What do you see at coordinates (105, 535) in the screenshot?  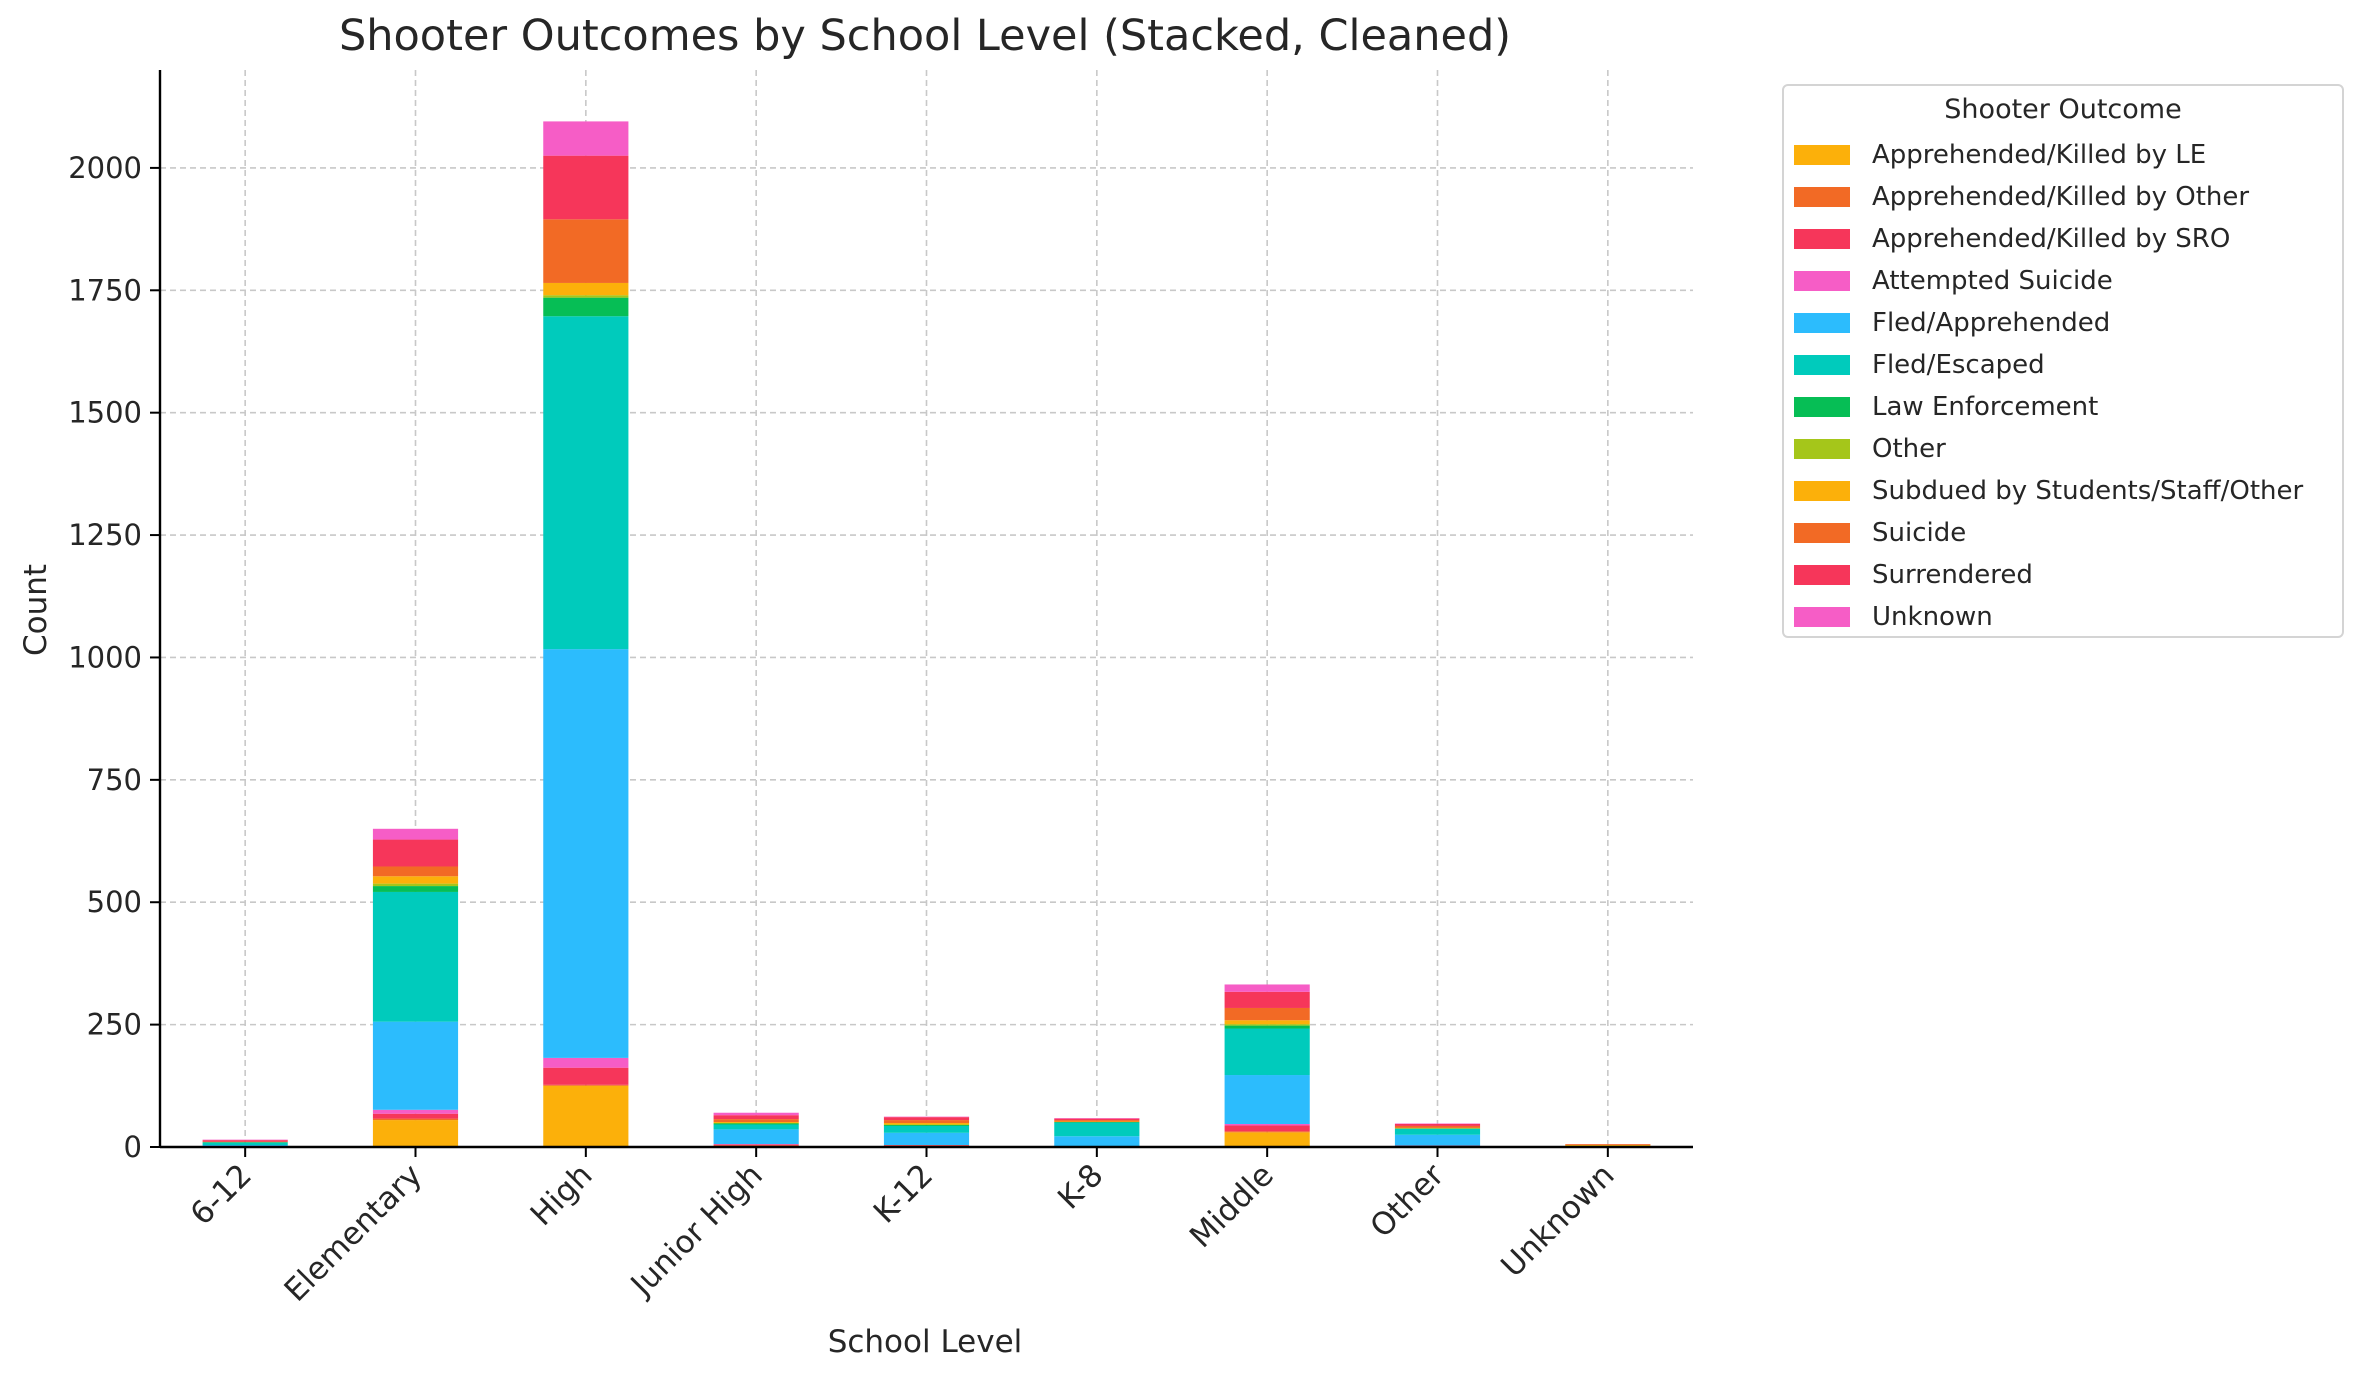 I see `y-tick-label-5: 1250` at bounding box center [105, 535].